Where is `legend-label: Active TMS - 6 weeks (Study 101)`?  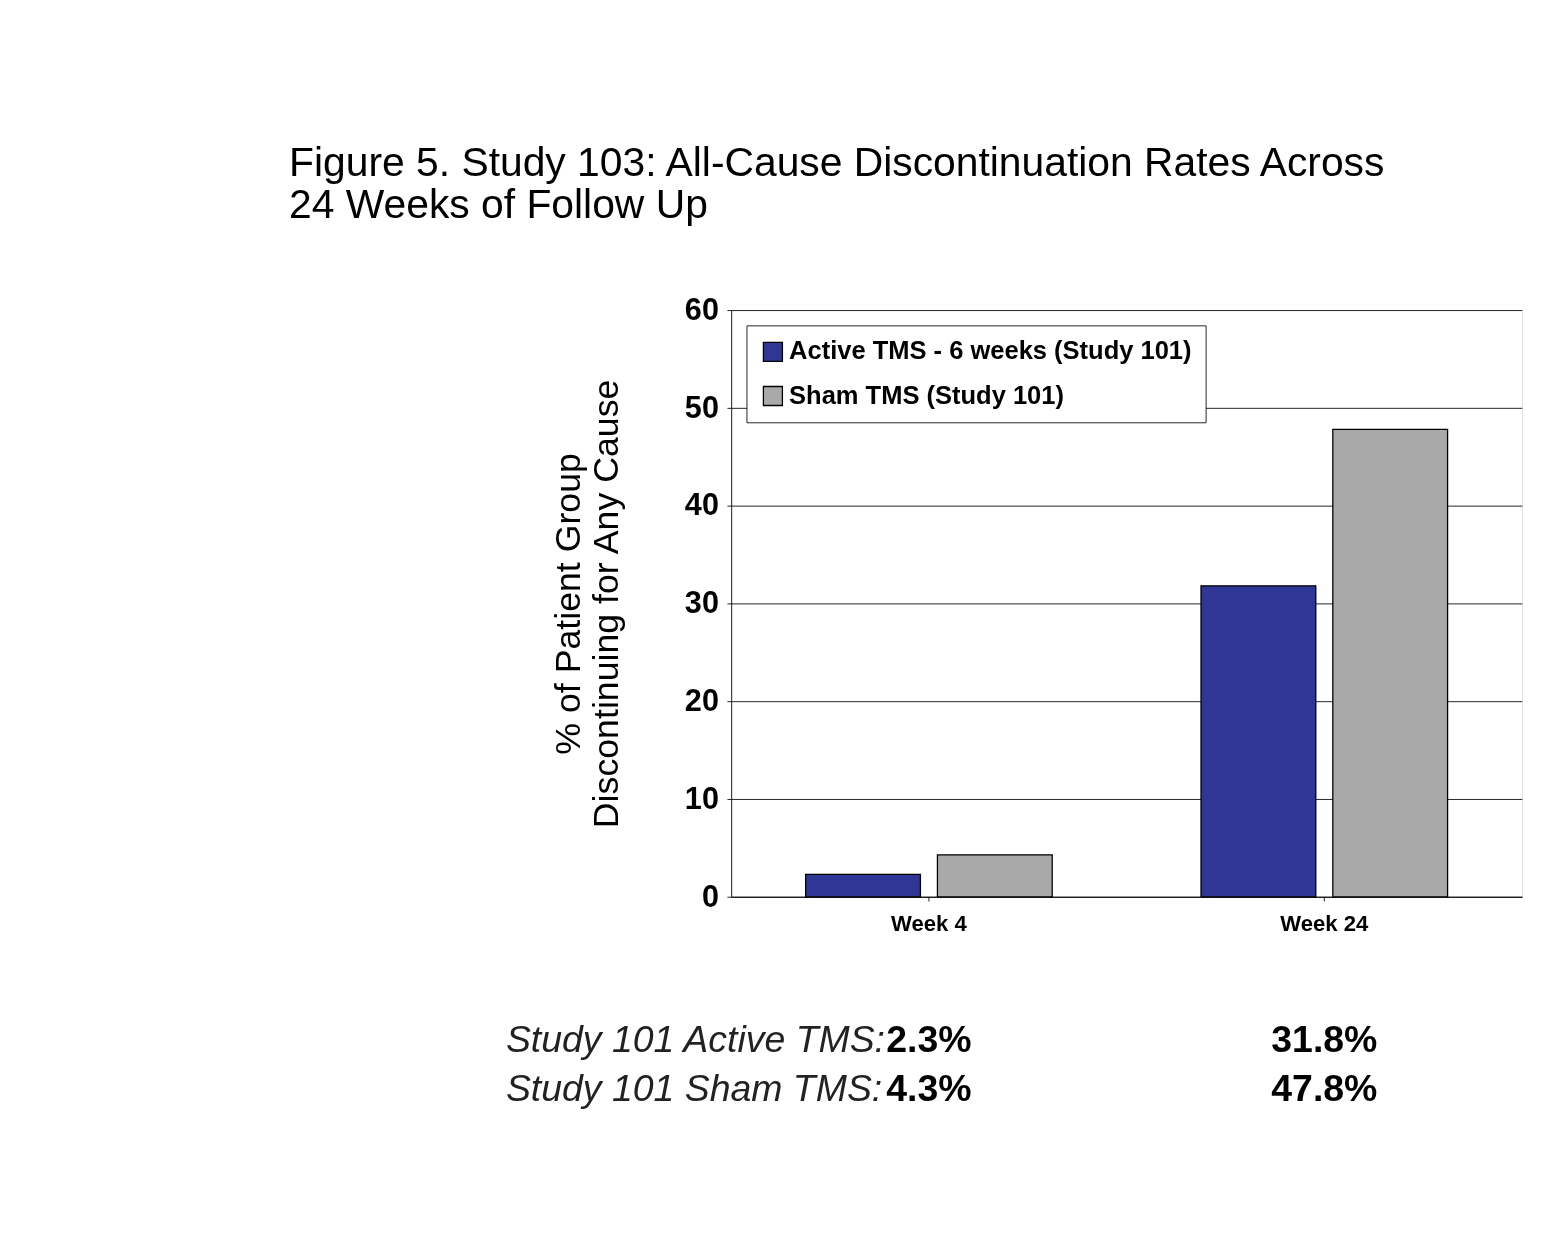 legend-label: Active TMS - 6 weeks (Study 101) is located at coordinates (990, 350).